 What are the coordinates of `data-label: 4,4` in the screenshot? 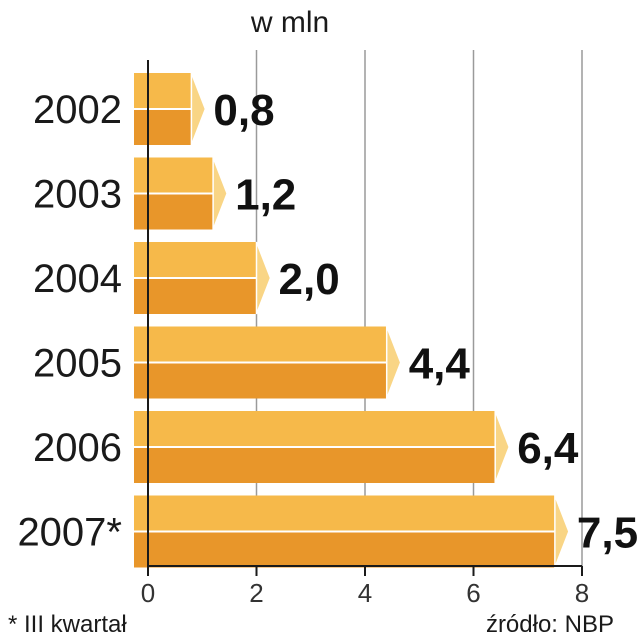 It's located at (440, 364).